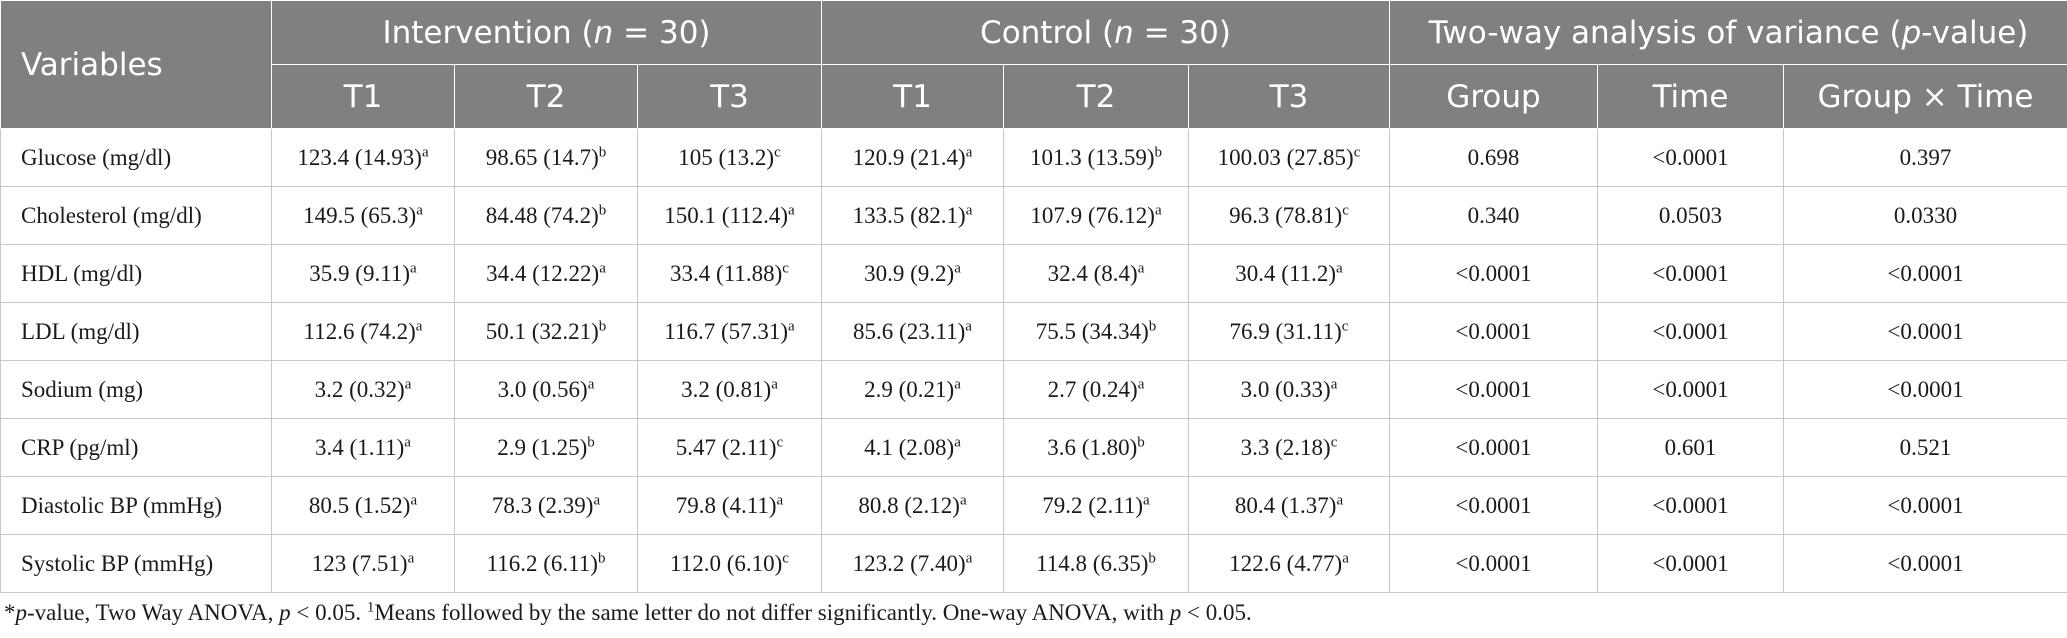  I want to click on subcol-header: T1, so click(912, 96).